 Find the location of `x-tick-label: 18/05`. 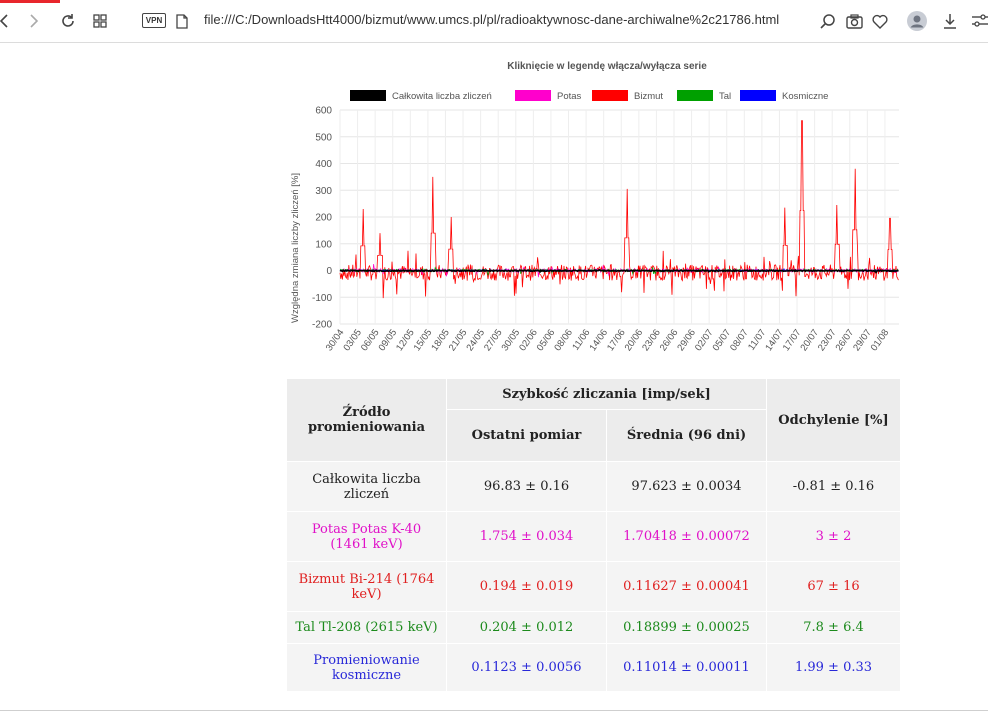

x-tick-label: 18/05 is located at coordinates (440, 340).